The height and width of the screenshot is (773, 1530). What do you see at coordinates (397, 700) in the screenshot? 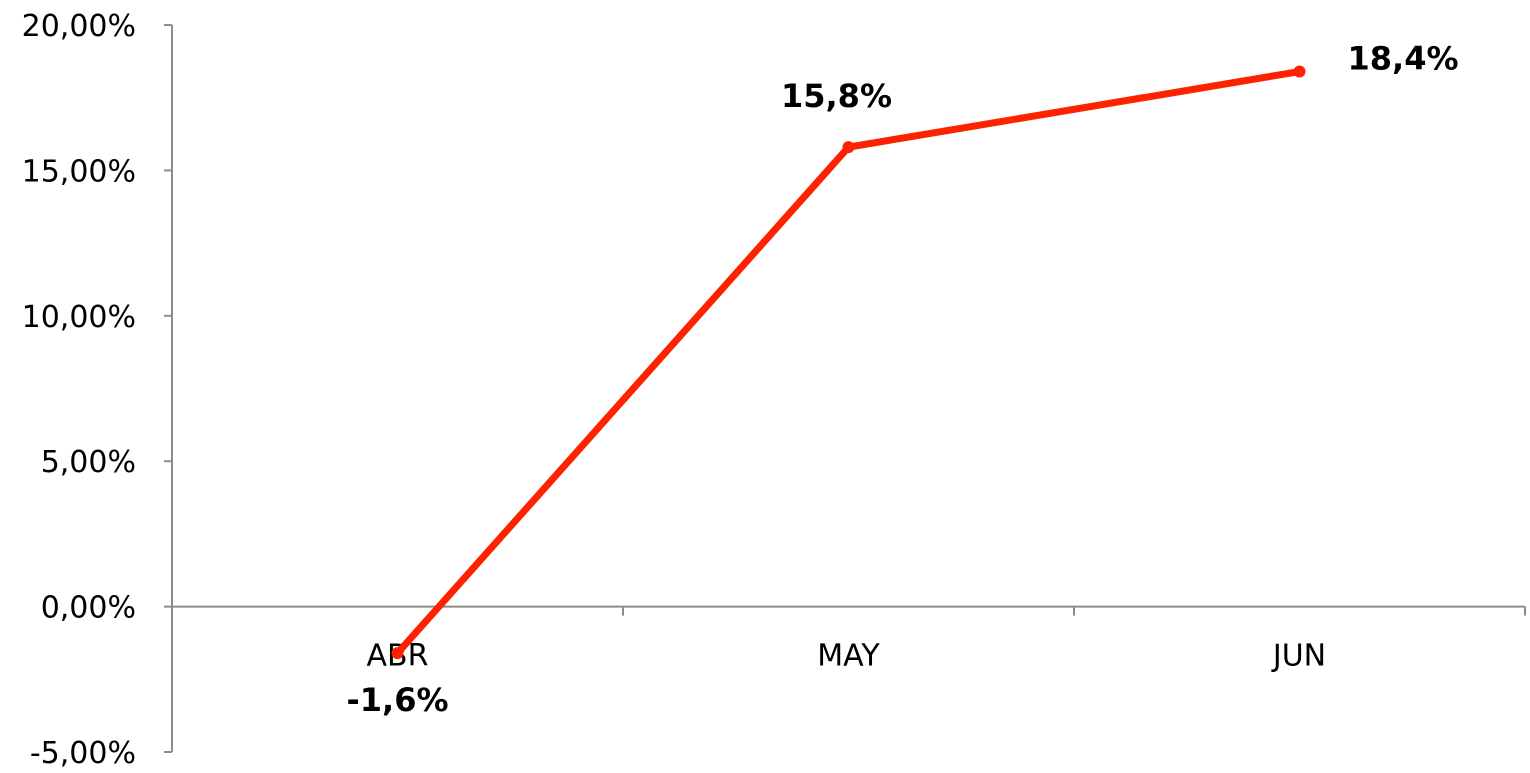
I see `data-label: -1,6%` at bounding box center [397, 700].